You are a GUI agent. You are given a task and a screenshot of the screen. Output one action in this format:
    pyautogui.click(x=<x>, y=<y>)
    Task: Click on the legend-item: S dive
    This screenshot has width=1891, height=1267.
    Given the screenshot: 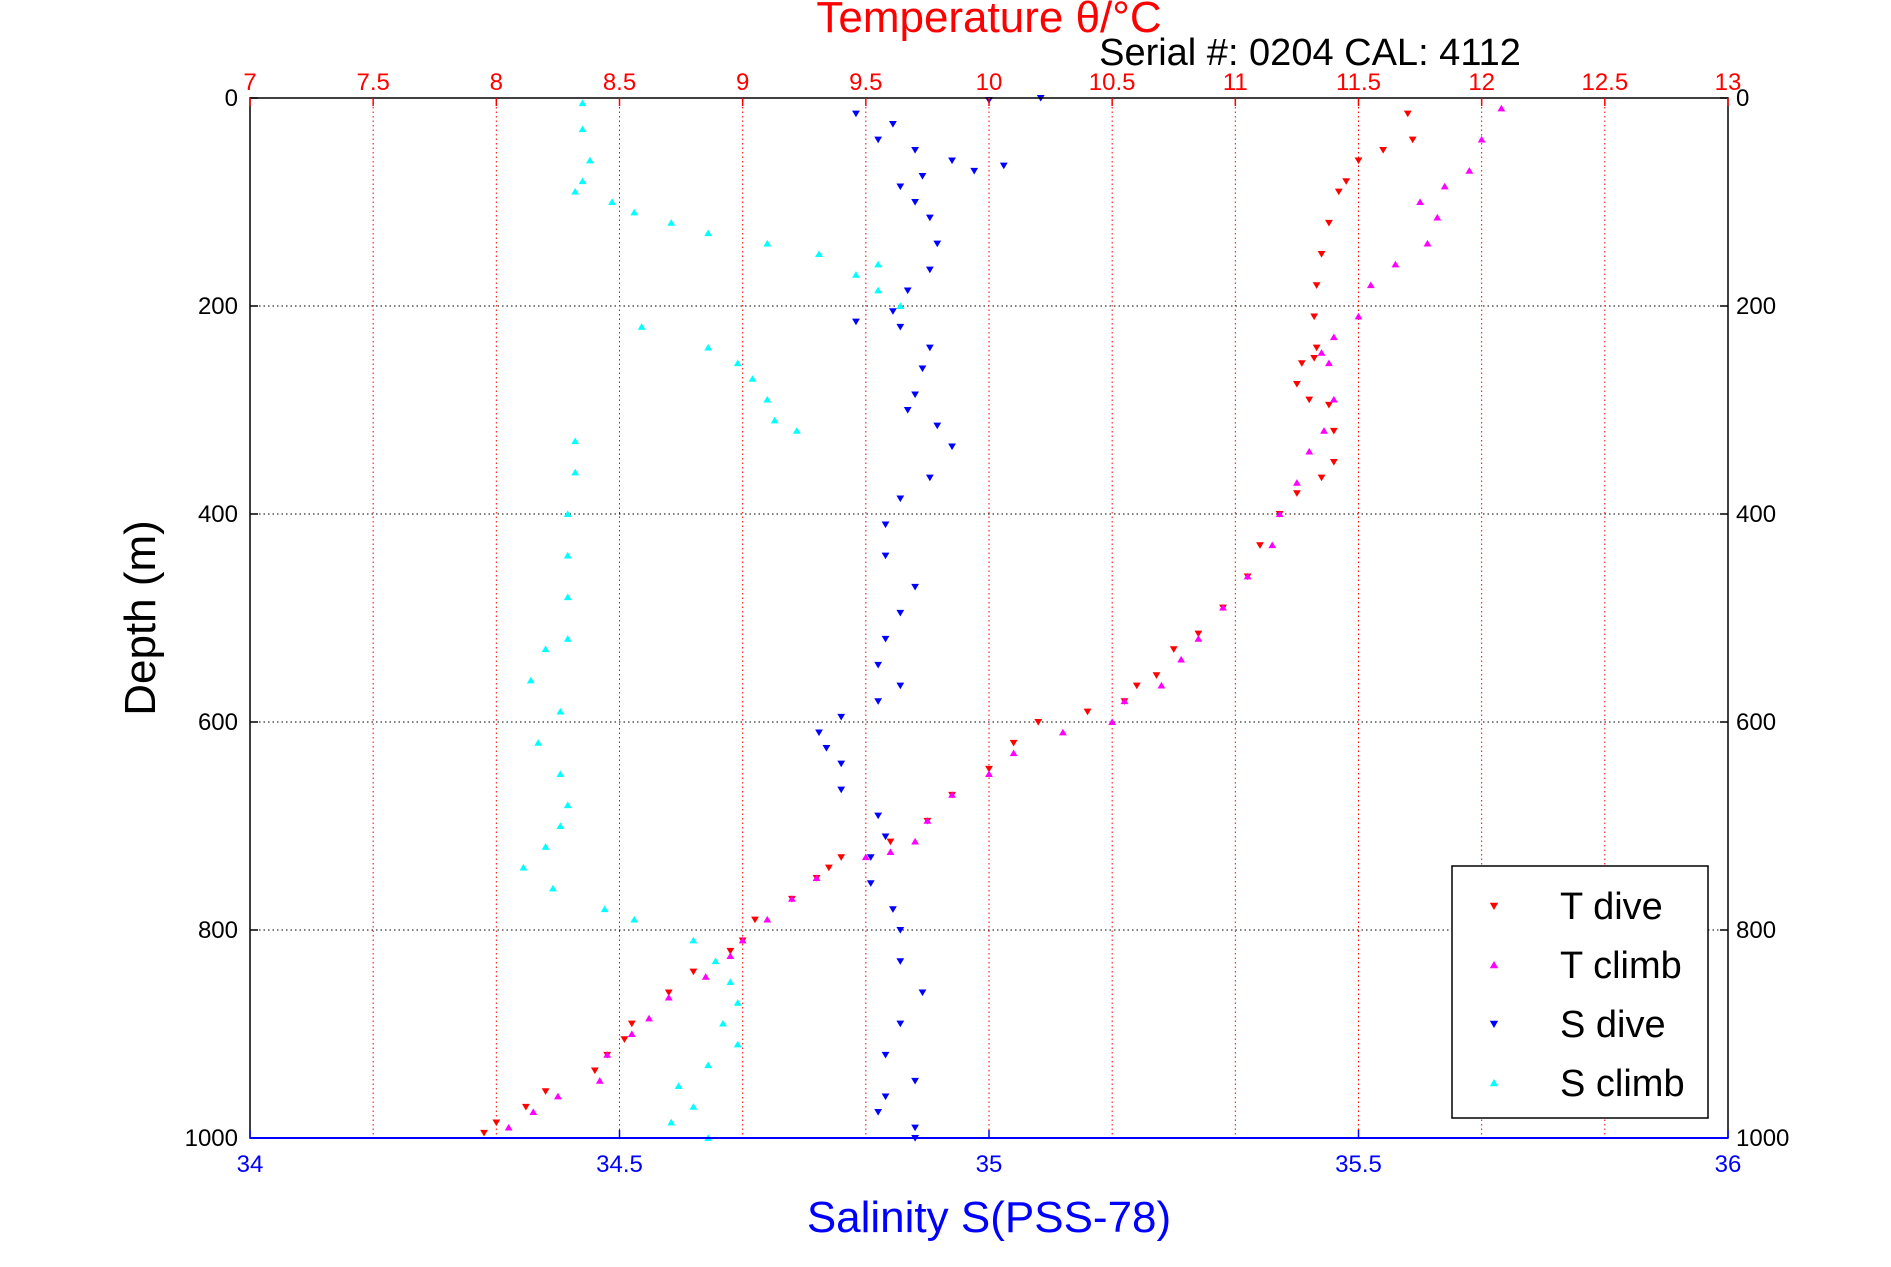 What is the action you would take?
    pyautogui.click(x=1577, y=1025)
    